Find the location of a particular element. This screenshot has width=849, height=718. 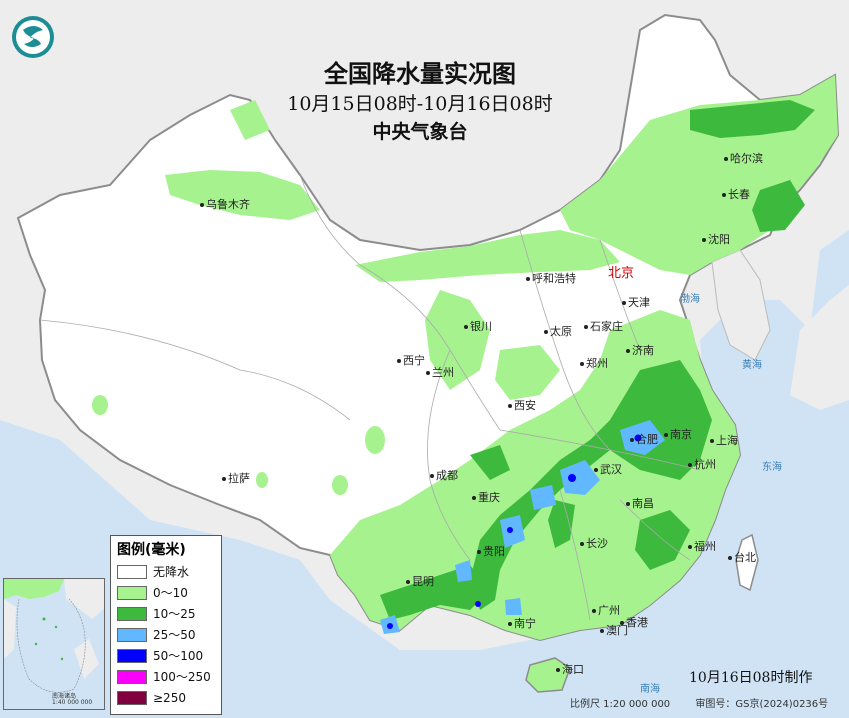

legend-label: 100～250 is located at coordinates (182, 677).